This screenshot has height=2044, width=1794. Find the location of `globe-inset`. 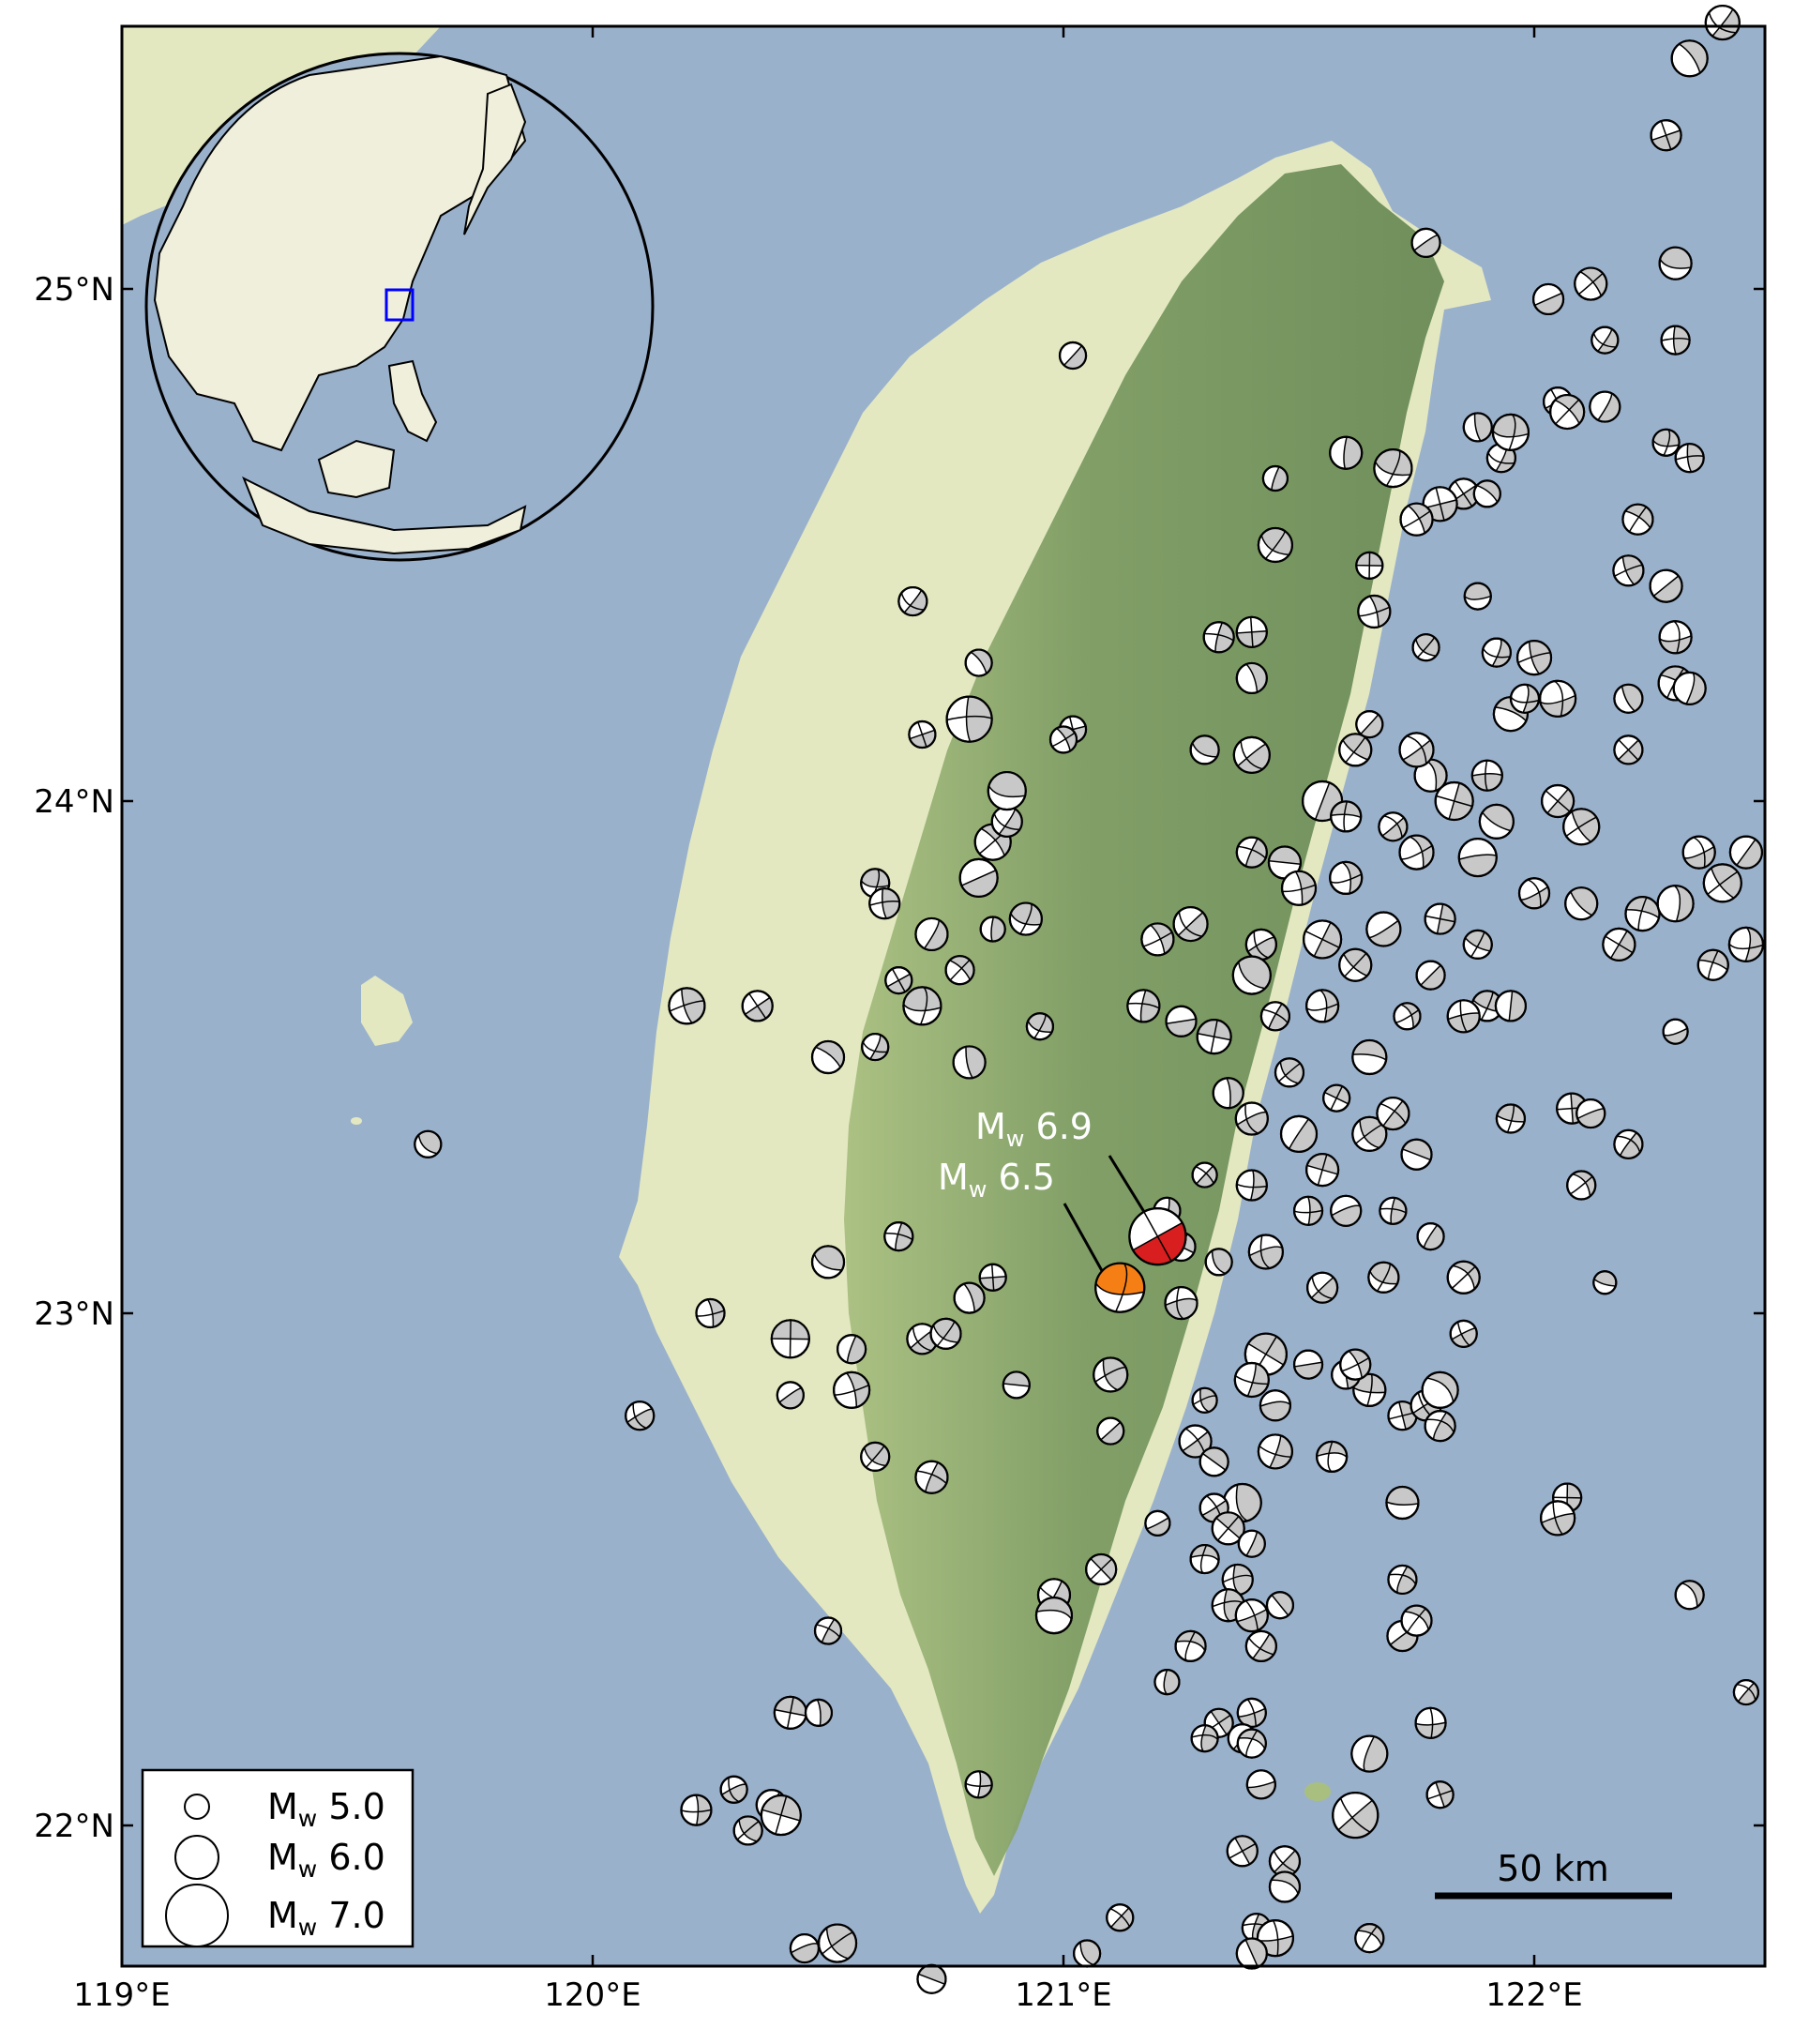

globe-inset is located at coordinates (399, 307).